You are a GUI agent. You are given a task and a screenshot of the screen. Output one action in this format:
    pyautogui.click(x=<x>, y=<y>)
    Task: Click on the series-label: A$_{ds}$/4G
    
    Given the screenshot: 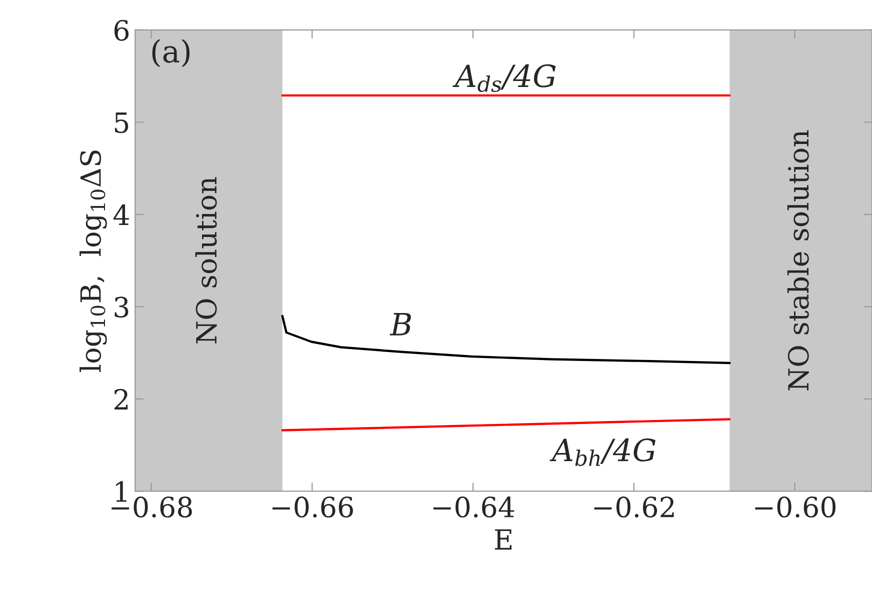 What is the action you would take?
    pyautogui.click(x=504, y=78)
    